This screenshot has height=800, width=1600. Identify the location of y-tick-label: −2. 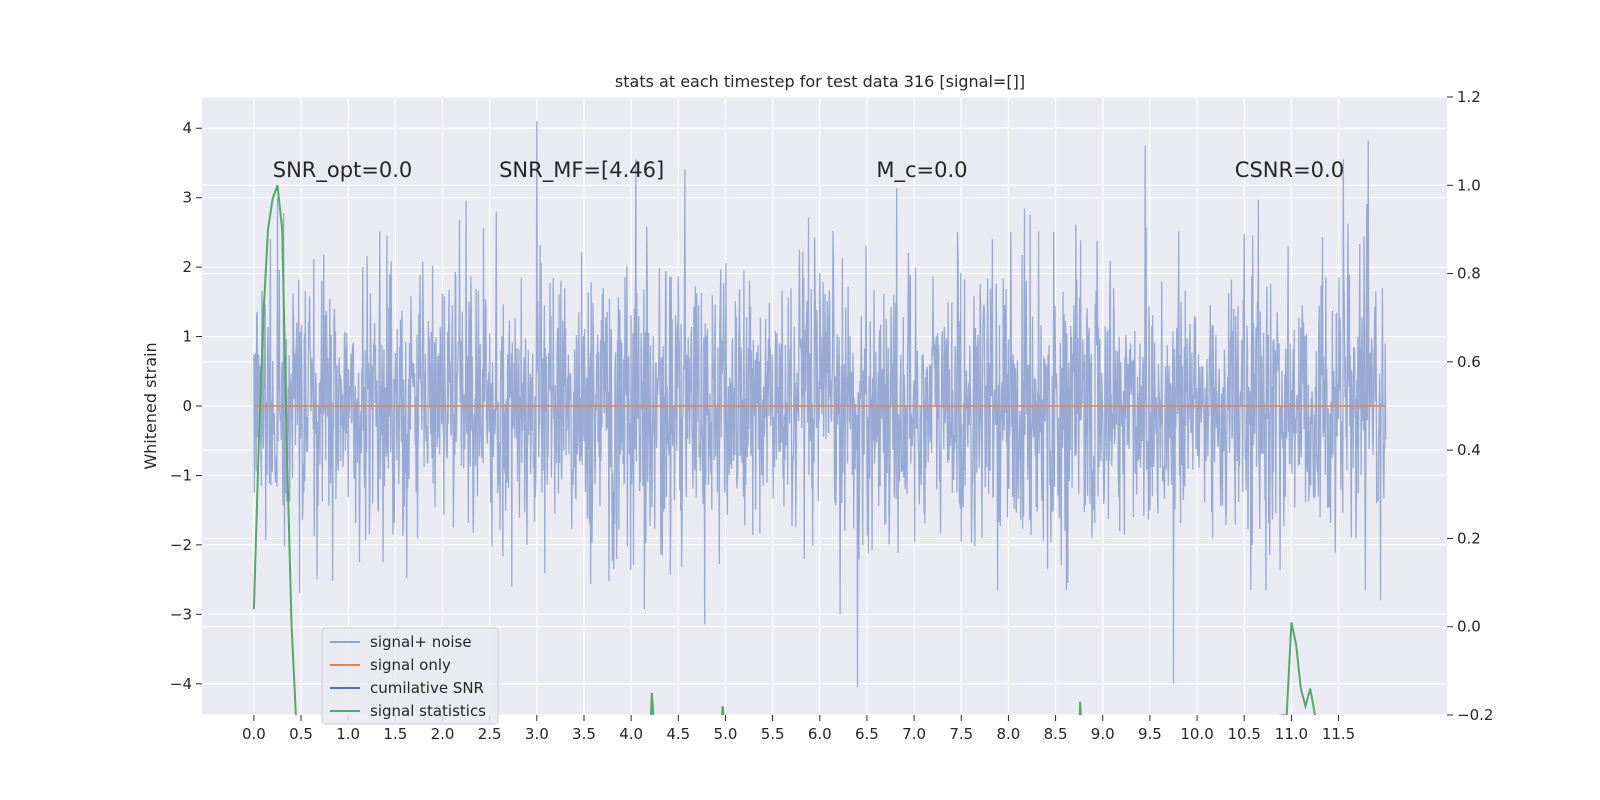
(181, 545).